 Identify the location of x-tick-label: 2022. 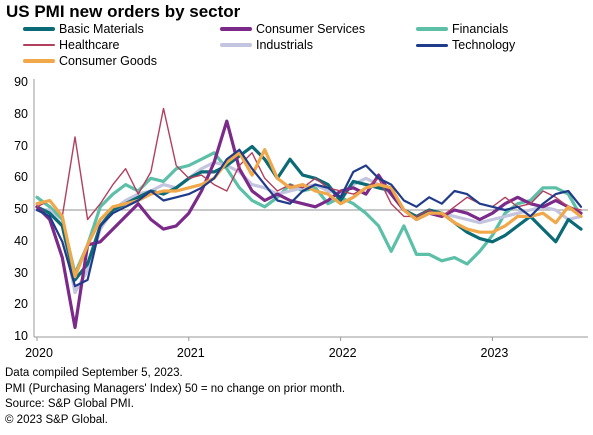
(342, 353).